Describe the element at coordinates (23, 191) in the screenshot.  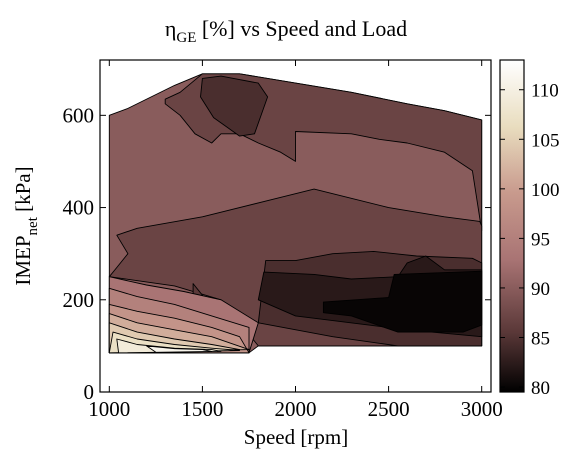
I see `y-label-unit: [kPa]` at that location.